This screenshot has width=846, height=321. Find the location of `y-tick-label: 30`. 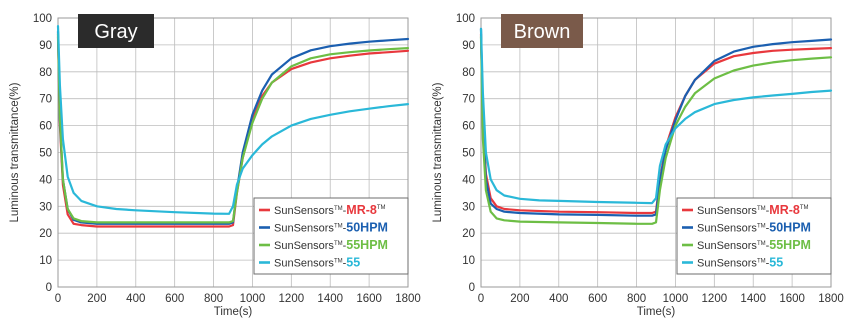

y-tick-label: 30 is located at coordinates (45, 207).